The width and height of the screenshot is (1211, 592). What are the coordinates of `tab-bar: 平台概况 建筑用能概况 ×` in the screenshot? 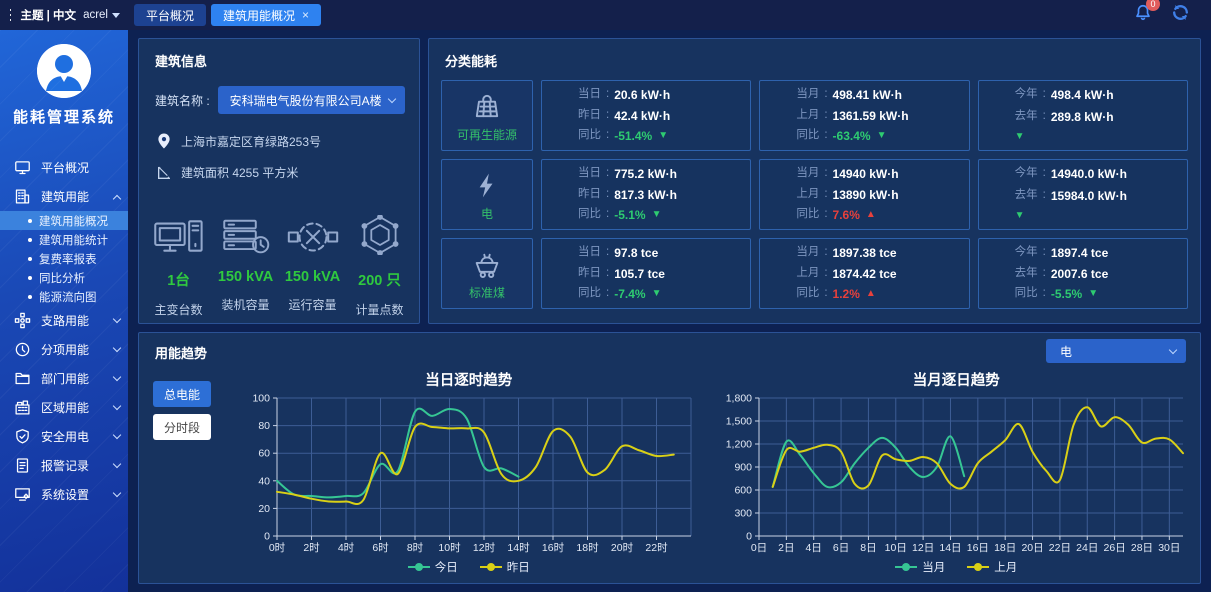 It's located at (228, 15).